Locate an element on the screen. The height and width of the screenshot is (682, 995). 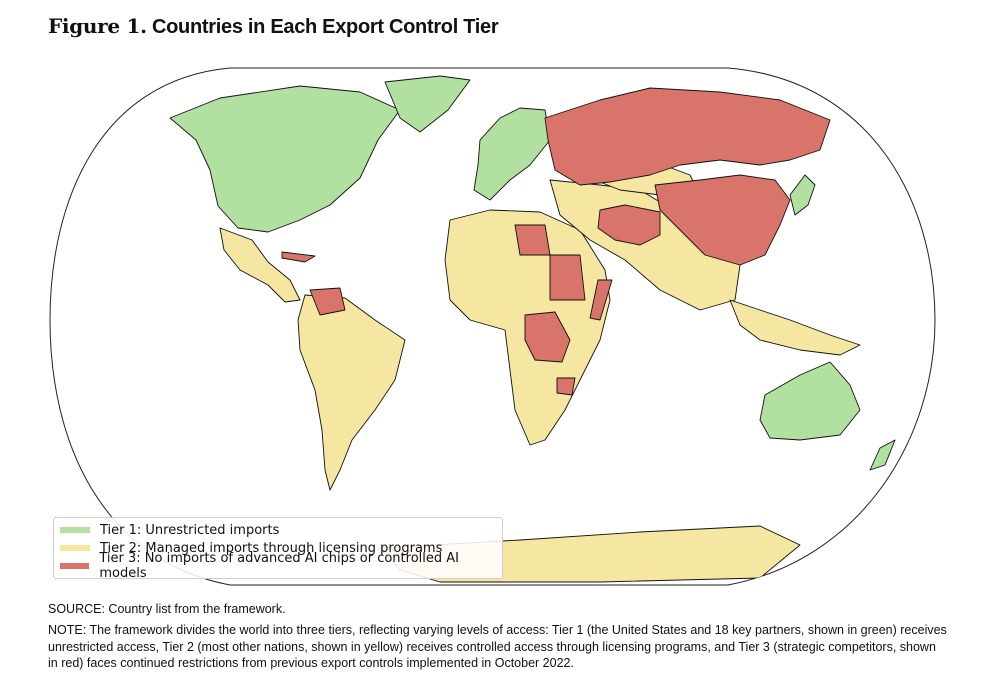
region-iran-afghanistan is located at coordinates (629, 225).